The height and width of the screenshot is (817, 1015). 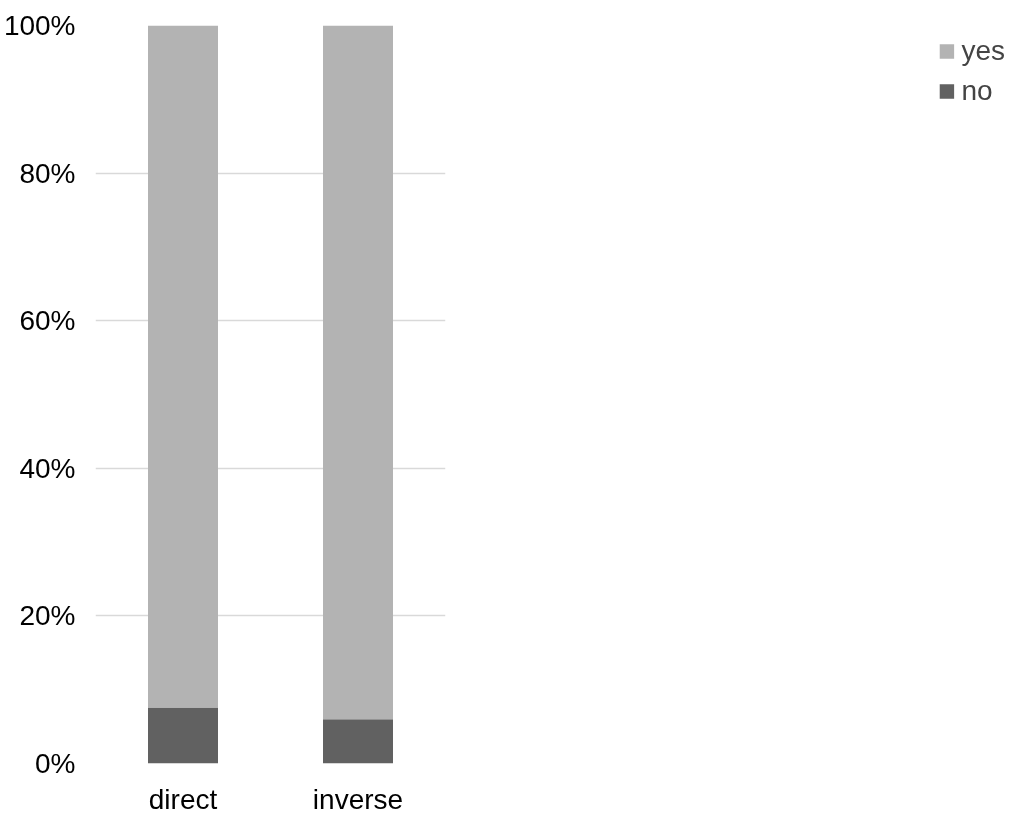 I want to click on x-tick-label: direct, so click(x=183, y=799).